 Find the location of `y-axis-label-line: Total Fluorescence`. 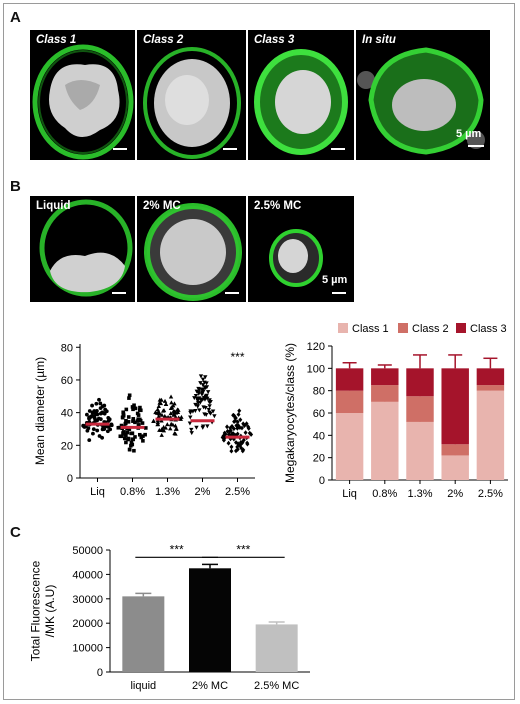

y-axis-label-line: Total Fluorescence is located at coordinates (36, 610).